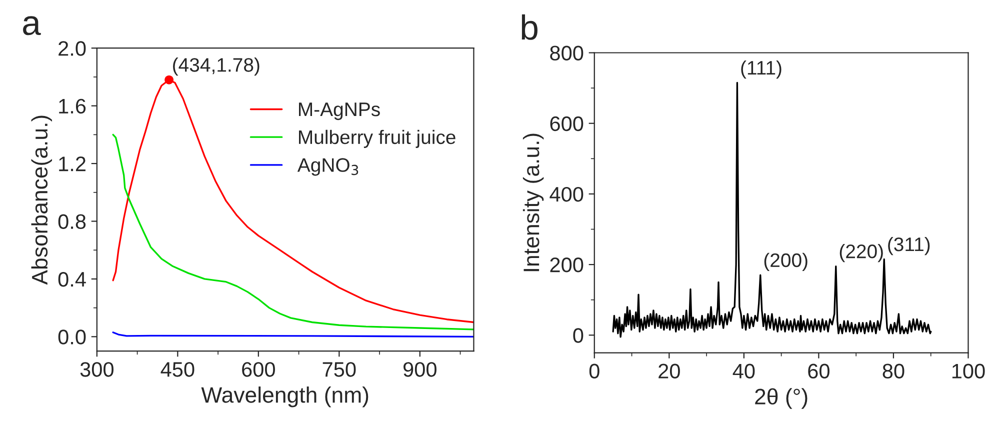 The height and width of the screenshot is (422, 989). Describe the element at coordinates (420, 369) in the screenshot. I see `x-tick-label: 900` at that location.